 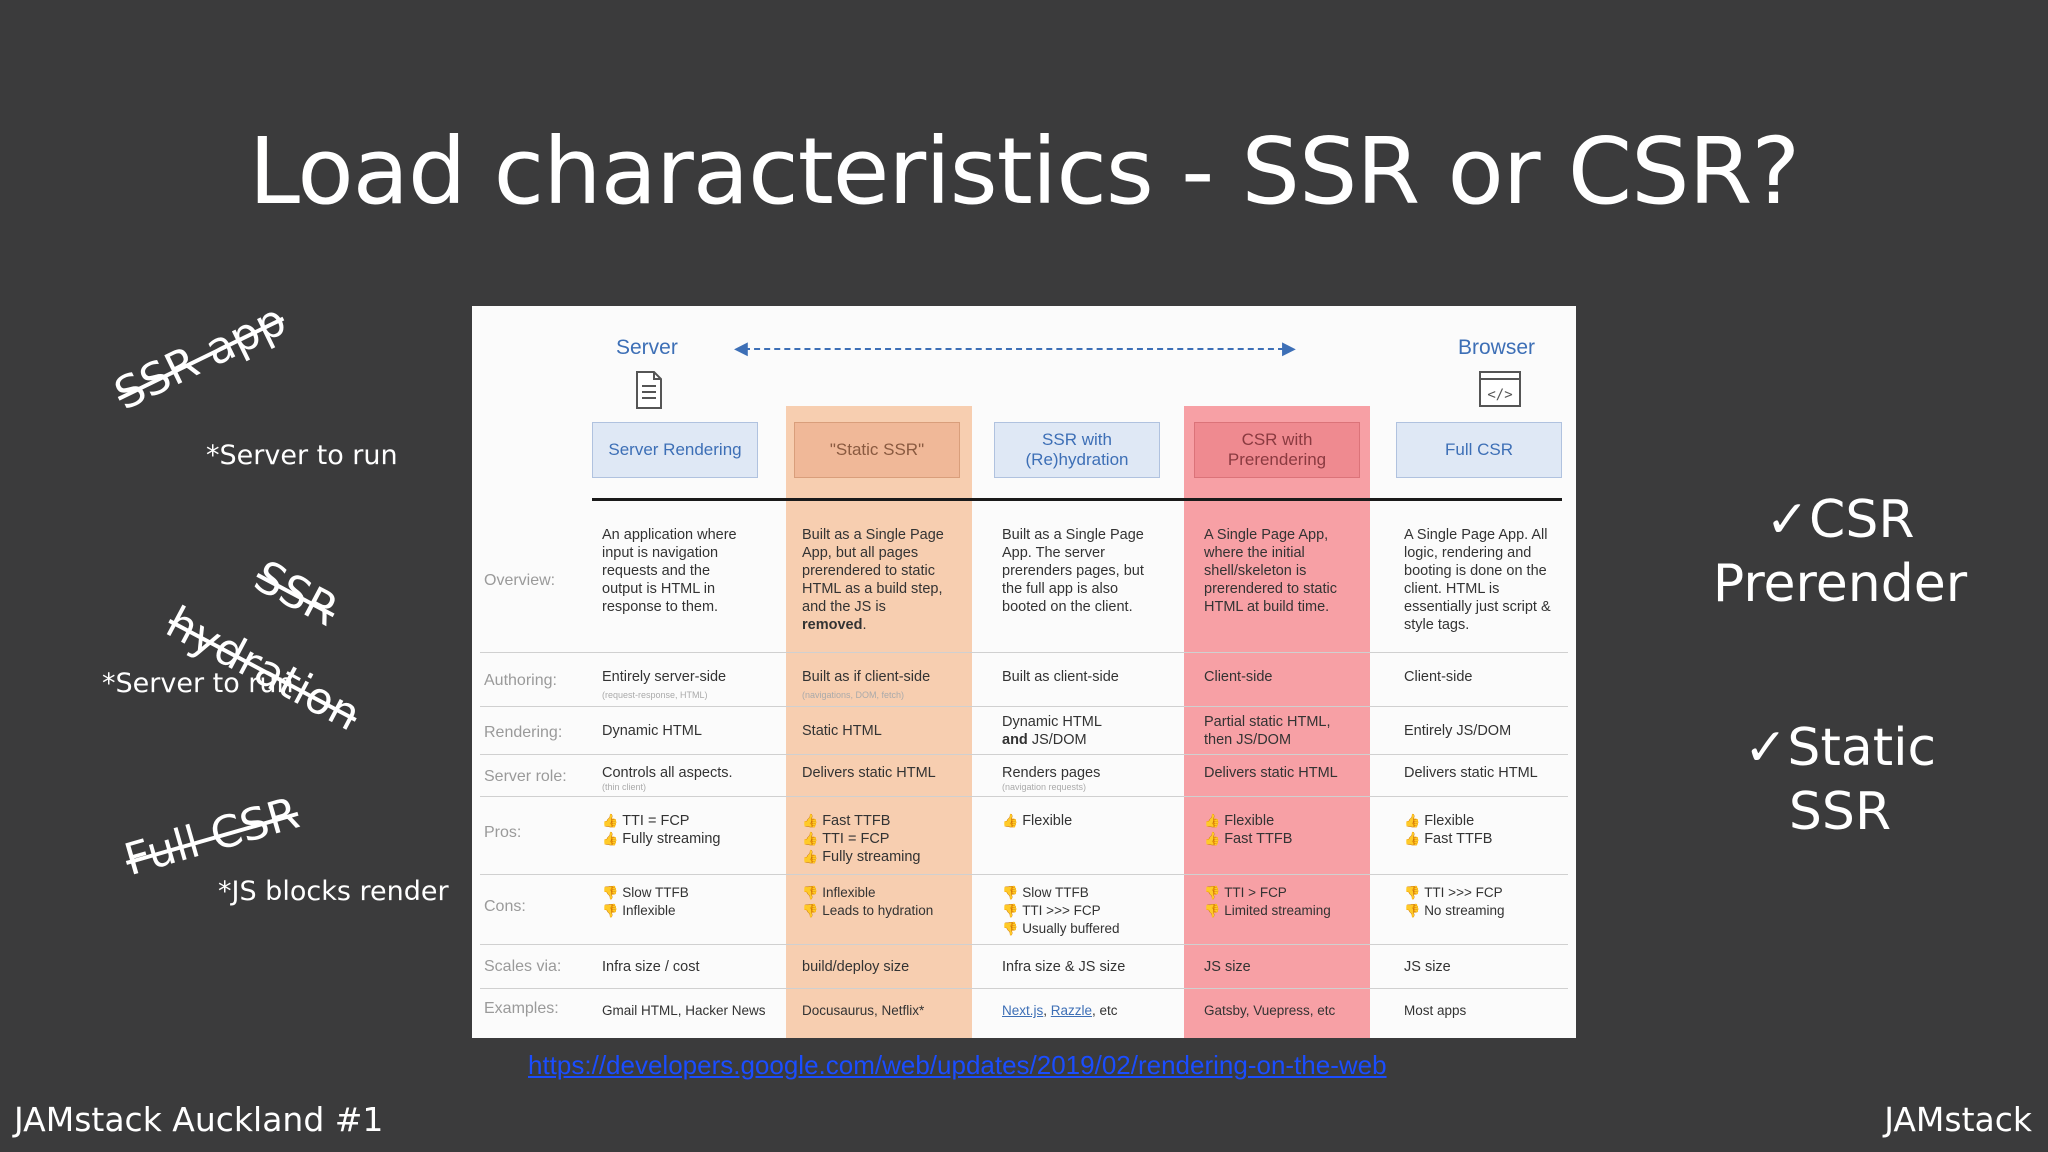 I want to click on cons-text: Slow TTFB, so click(x=655, y=892).